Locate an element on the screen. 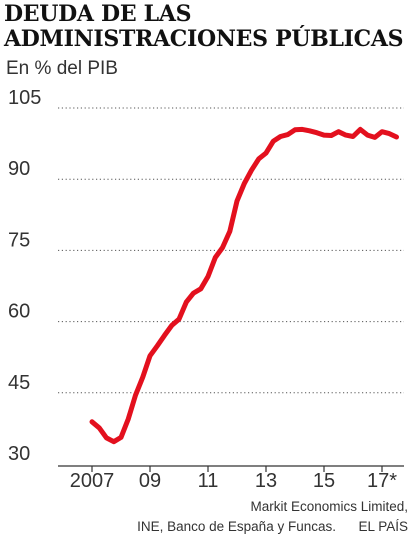 This screenshot has width=414, height=538. y-tick-label-45: 45 is located at coordinates (19, 383).